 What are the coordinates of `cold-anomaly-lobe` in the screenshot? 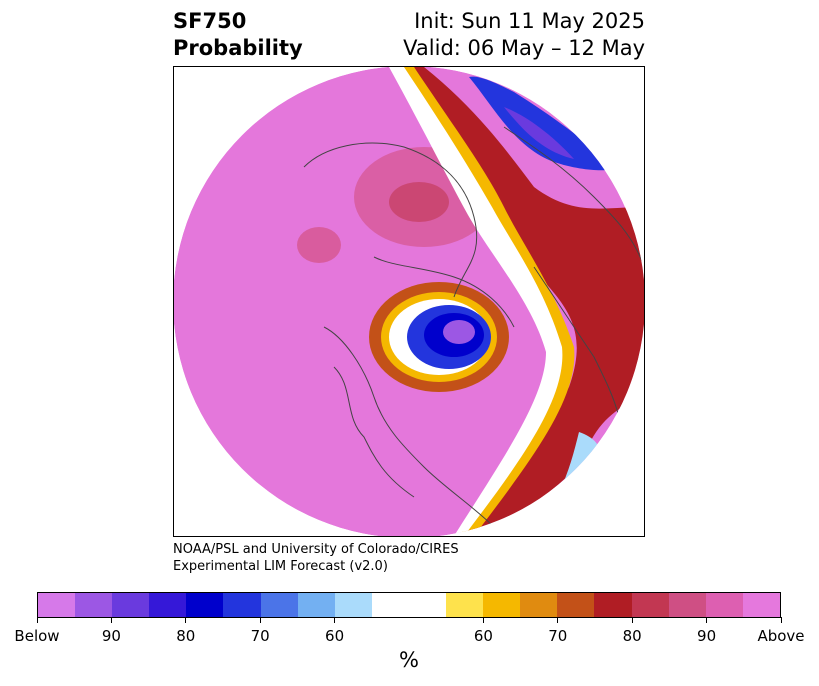 It's located at (541, 123).